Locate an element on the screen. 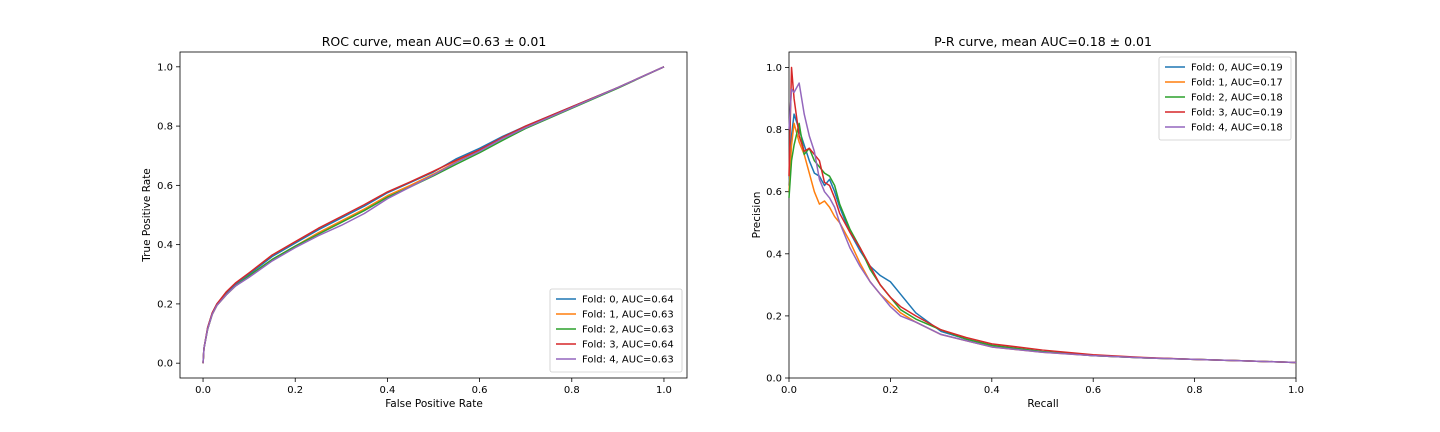  pr-x-tick-label: 0.8 is located at coordinates (1195, 390).